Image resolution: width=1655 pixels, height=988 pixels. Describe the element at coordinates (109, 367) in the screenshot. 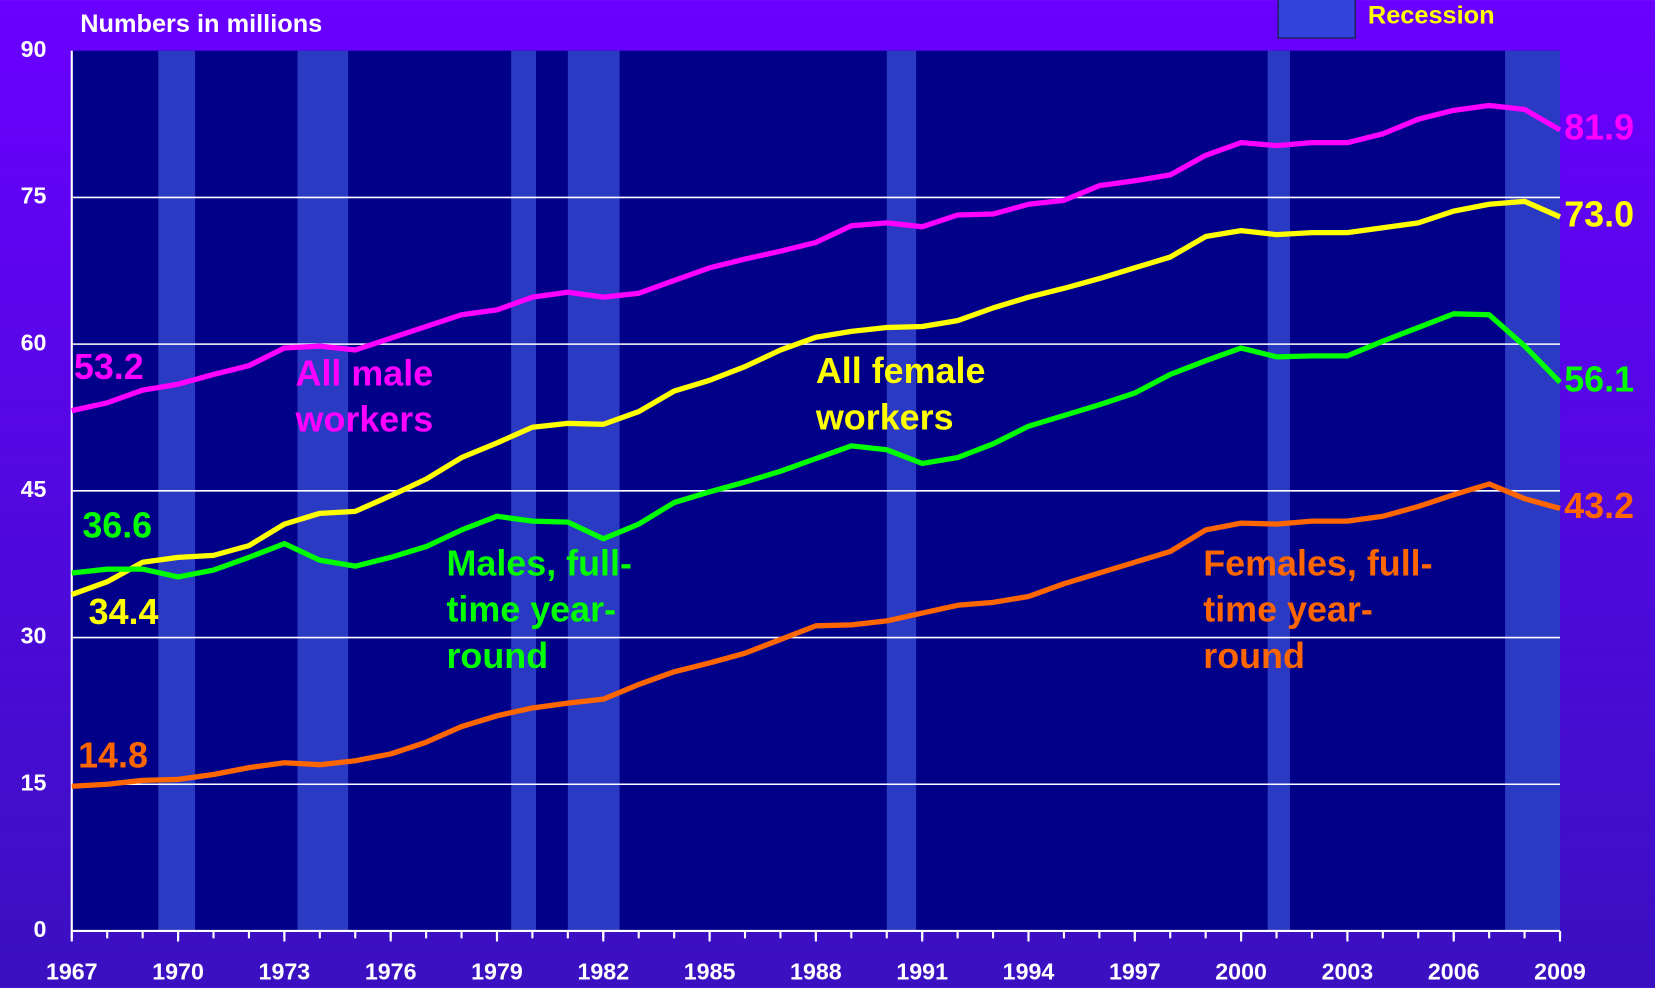

I see `start-value-label: 53.2` at that location.